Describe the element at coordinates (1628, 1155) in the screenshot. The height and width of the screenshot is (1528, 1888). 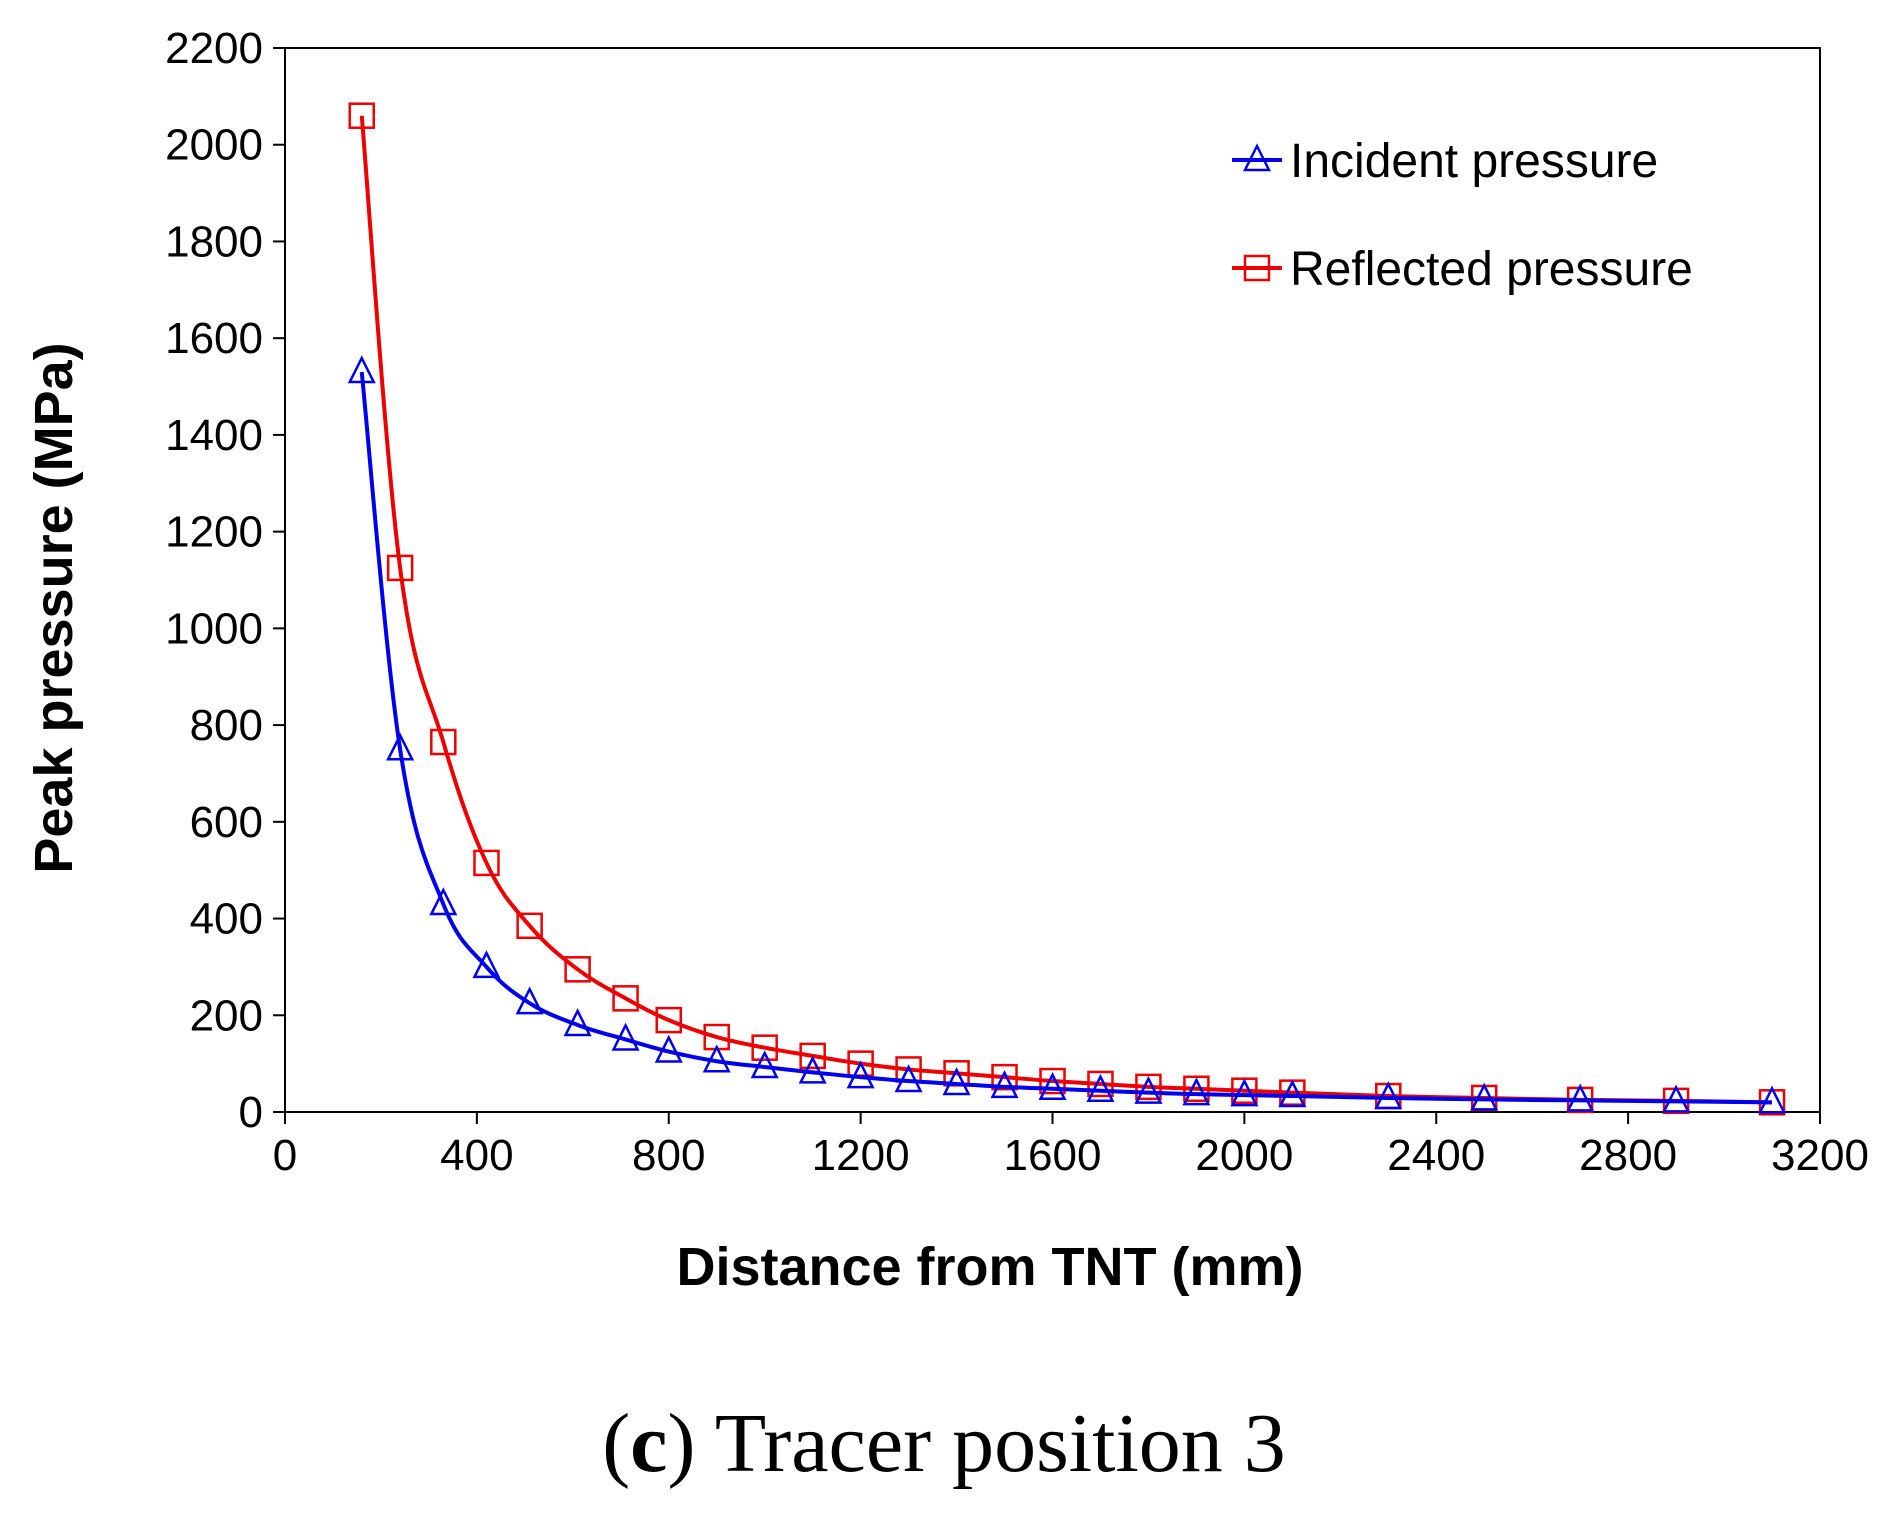
I see `x-tick-label: 2800` at that location.